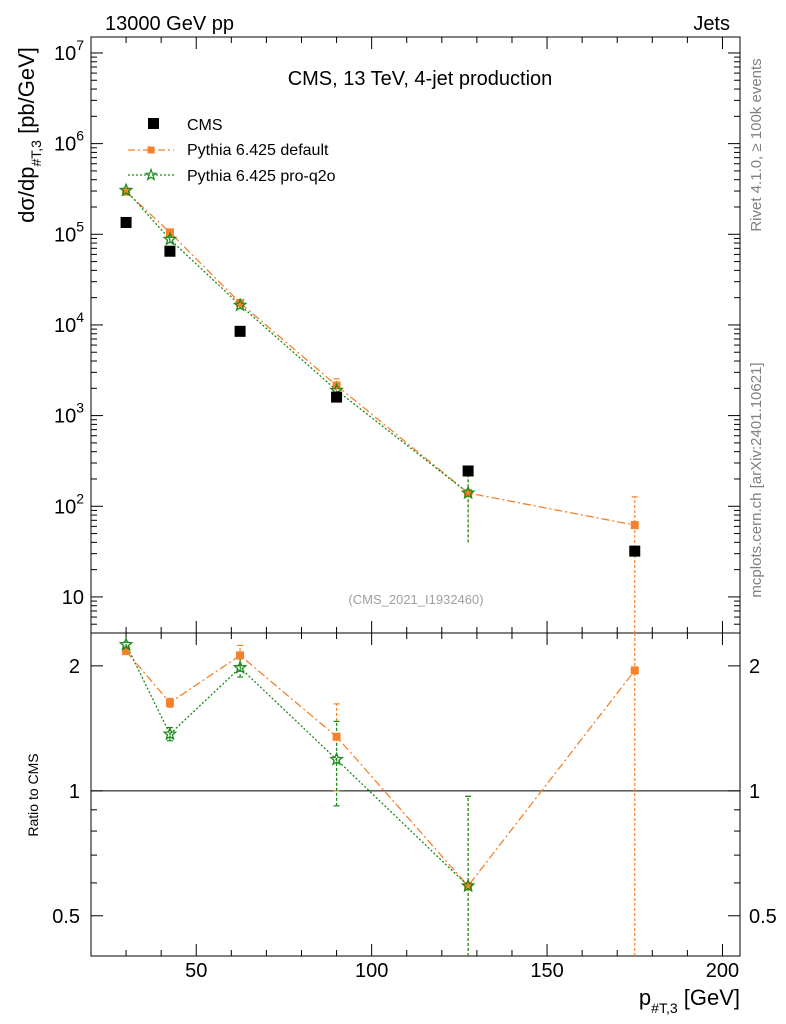 This screenshot has height=1024, width=786. I want to click on main-y-tick-exp: 7, so click(80, 45).